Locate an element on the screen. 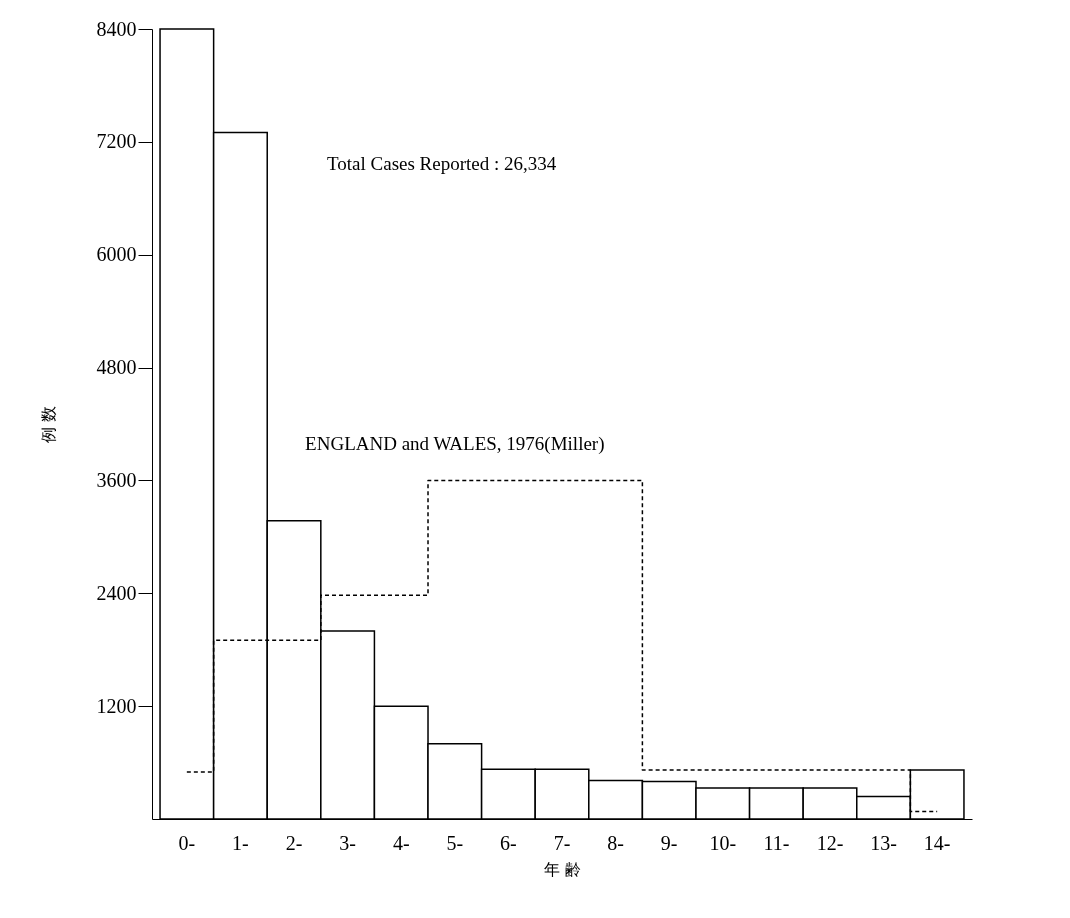  x-tick-label: 3- is located at coordinates (347, 842).